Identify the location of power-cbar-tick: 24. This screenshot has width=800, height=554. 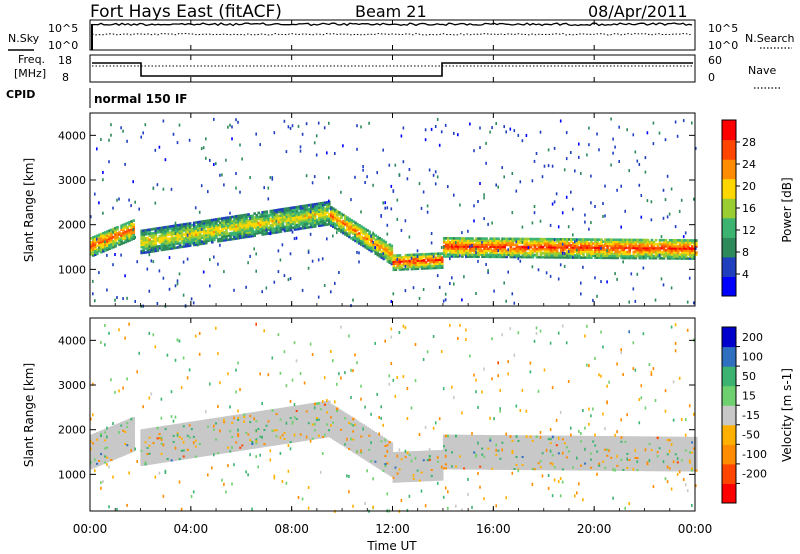
(749, 164).